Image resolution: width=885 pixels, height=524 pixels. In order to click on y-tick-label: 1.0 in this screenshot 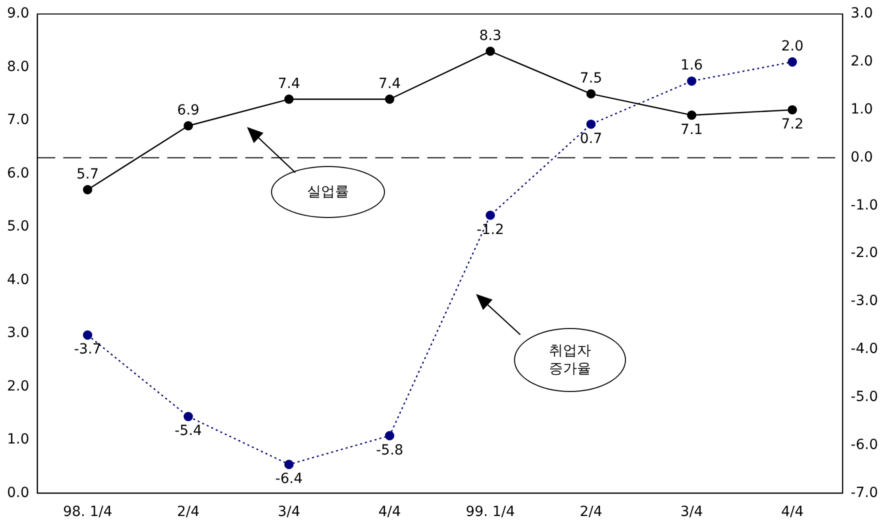, I will do `click(18, 440)`.